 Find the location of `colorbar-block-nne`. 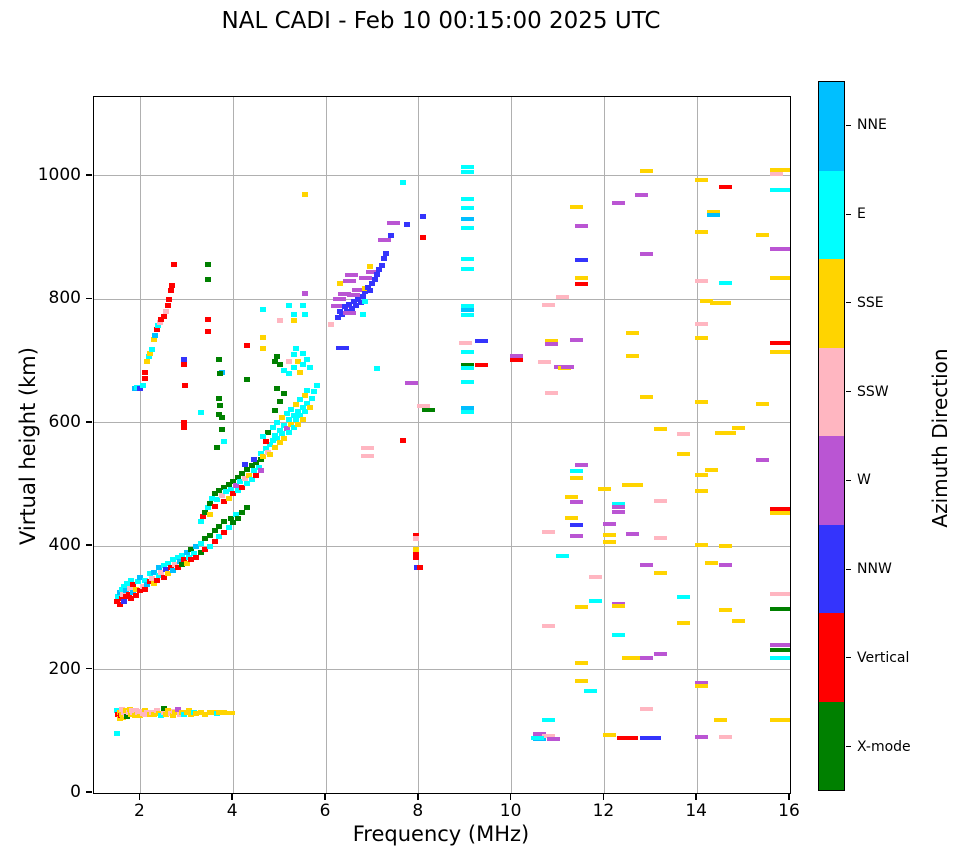

colorbar-block-nne is located at coordinates (831, 126).